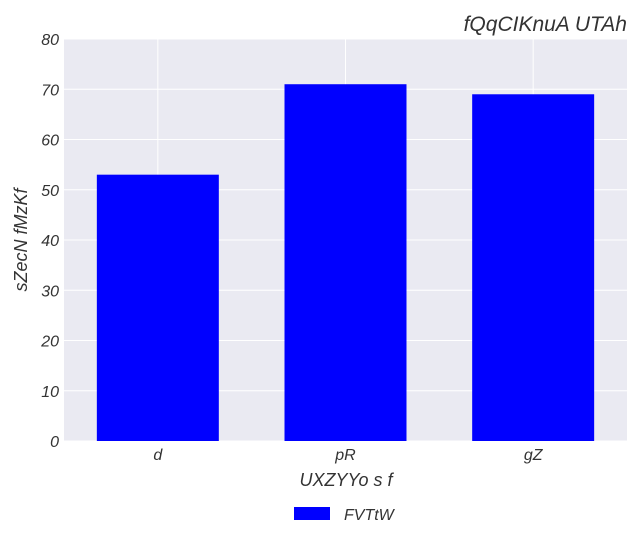 The height and width of the screenshot is (560, 640). What do you see at coordinates (158, 455) in the screenshot?
I see `x-tick-label: d` at bounding box center [158, 455].